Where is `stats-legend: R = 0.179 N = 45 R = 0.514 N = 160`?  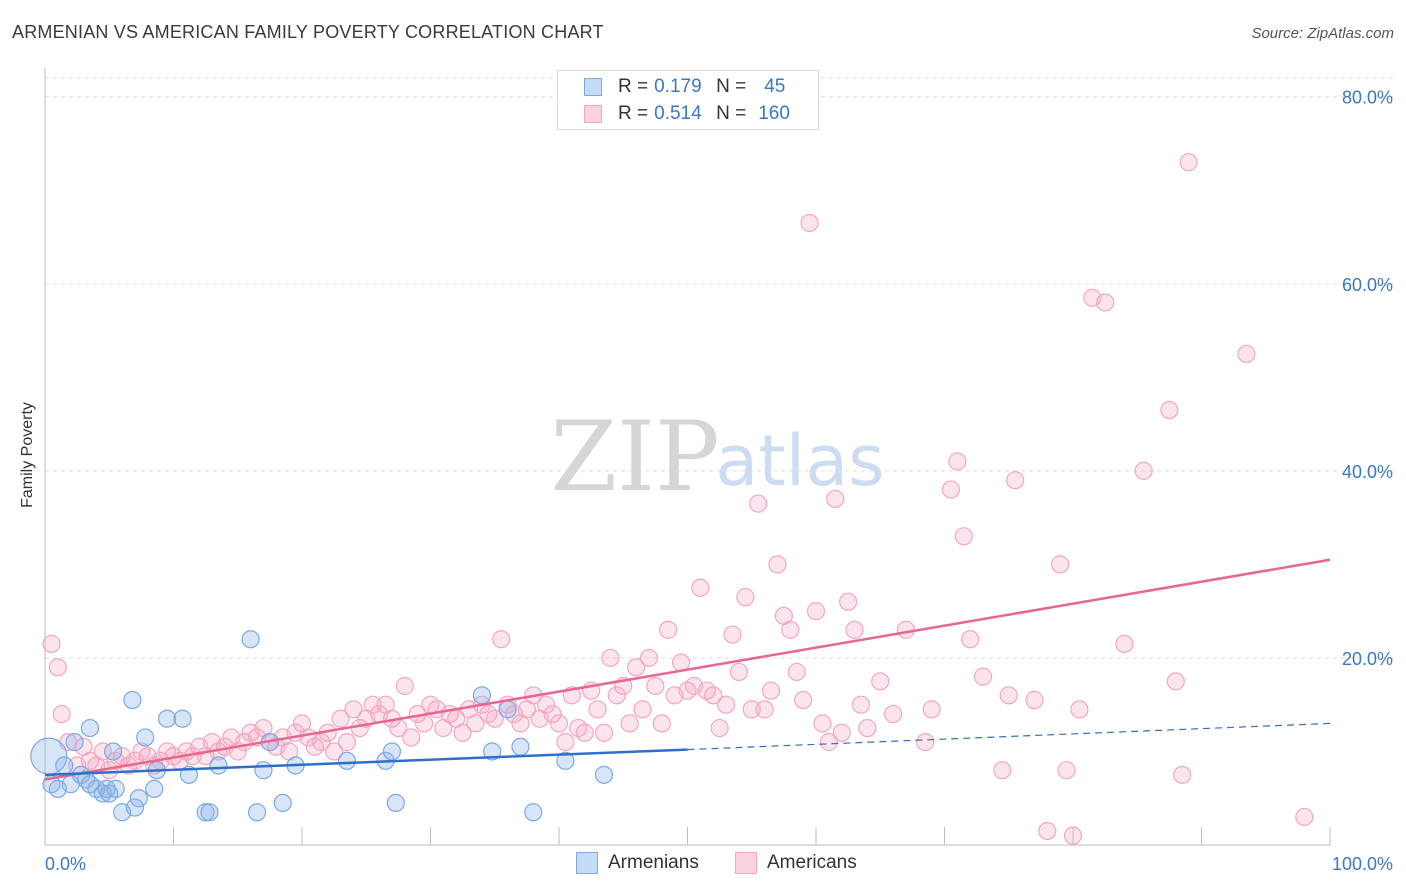
stats-legend: R = 0.179 N = 45 R = 0.514 N = 160 is located at coordinates (688, 100).